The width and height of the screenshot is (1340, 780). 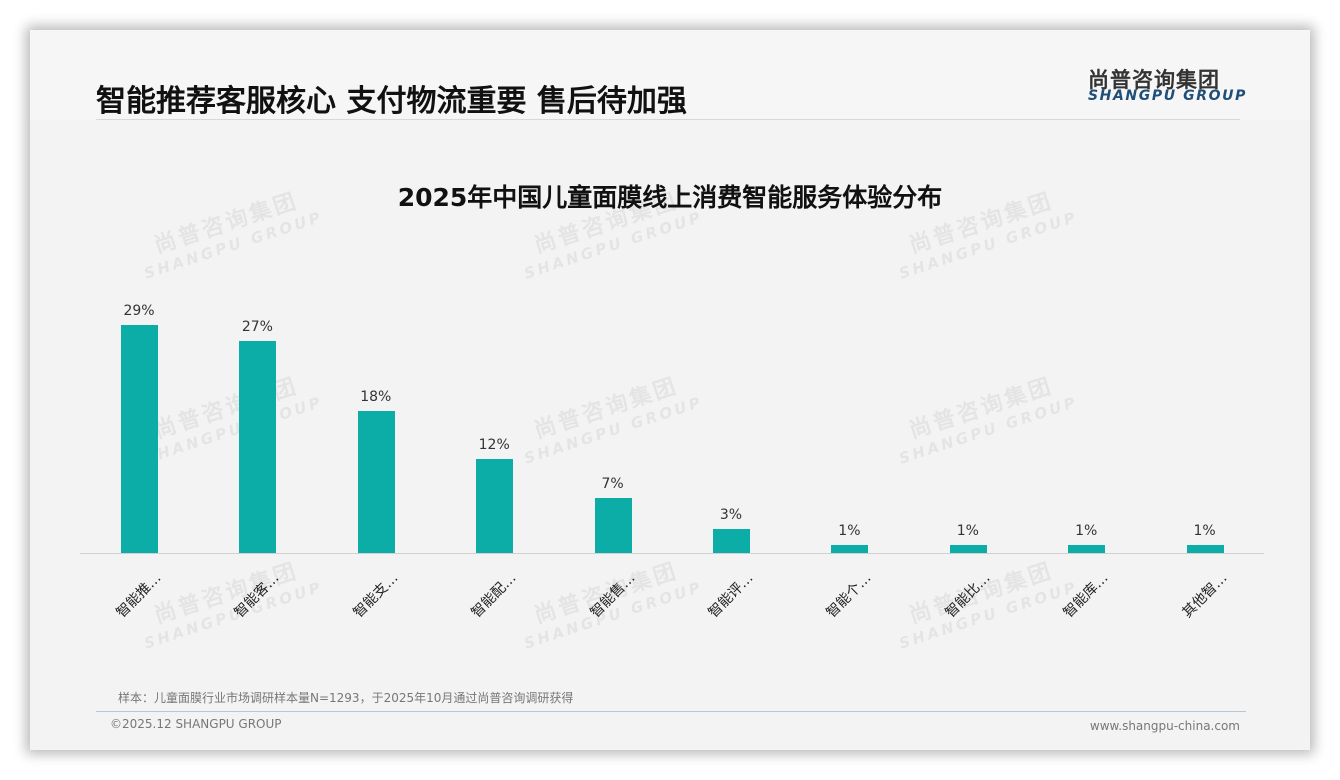 I want to click on copyright: ©2025.12 SHANGPU GROUP, so click(x=196, y=724).